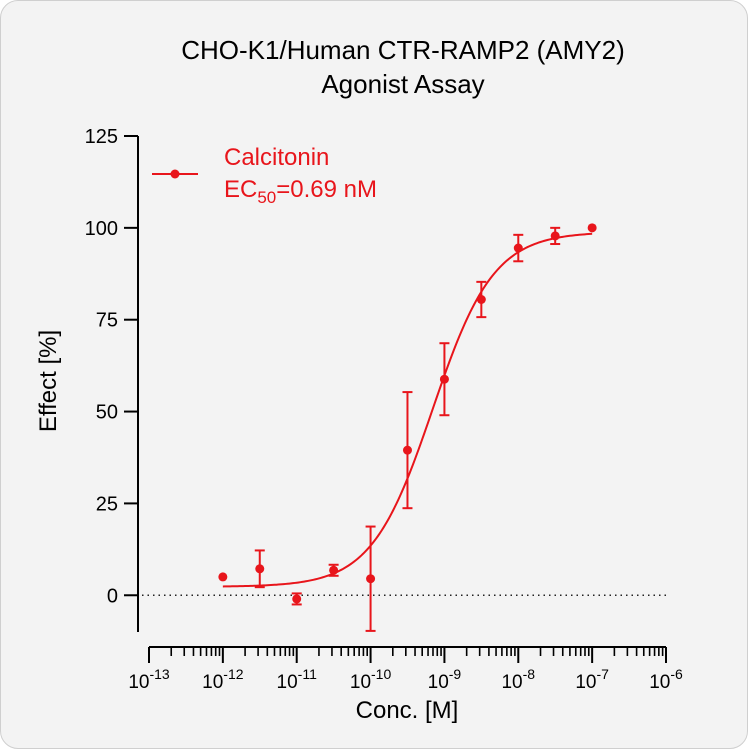  I want to click on x-tick-label: 10⁻¹¹, so click(297, 679).